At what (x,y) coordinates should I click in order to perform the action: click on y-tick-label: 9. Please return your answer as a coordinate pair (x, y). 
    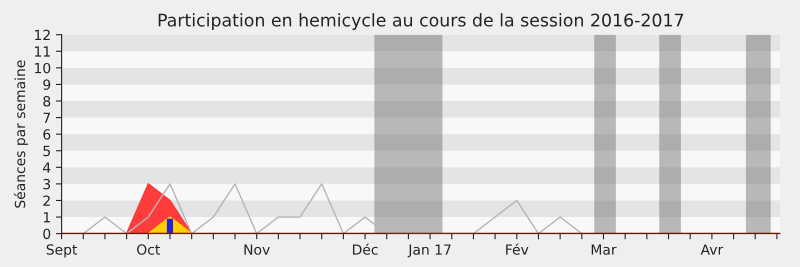
    Looking at the image, I should click on (46, 84).